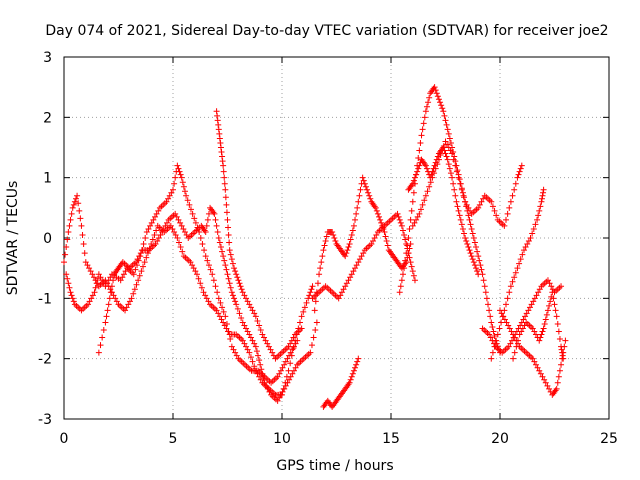 The height and width of the screenshot is (480, 640). Describe the element at coordinates (500, 439) in the screenshot. I see `x-tick-label: 20` at that location.